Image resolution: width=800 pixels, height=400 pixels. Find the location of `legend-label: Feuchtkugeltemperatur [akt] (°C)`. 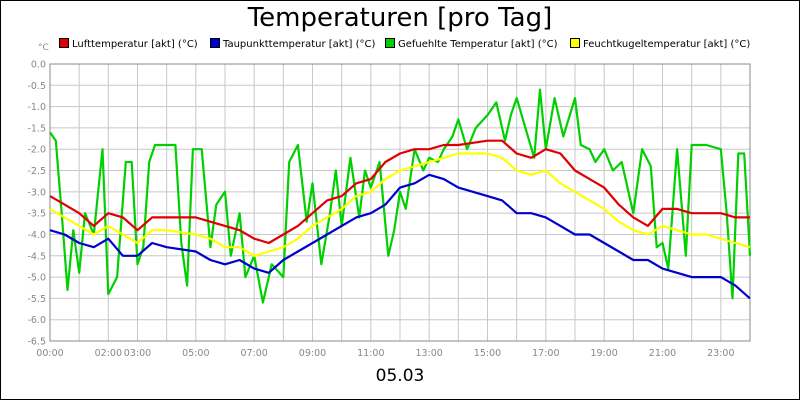

legend-label: Feuchtkugeltemperatur [akt] (°C) is located at coordinates (667, 44).